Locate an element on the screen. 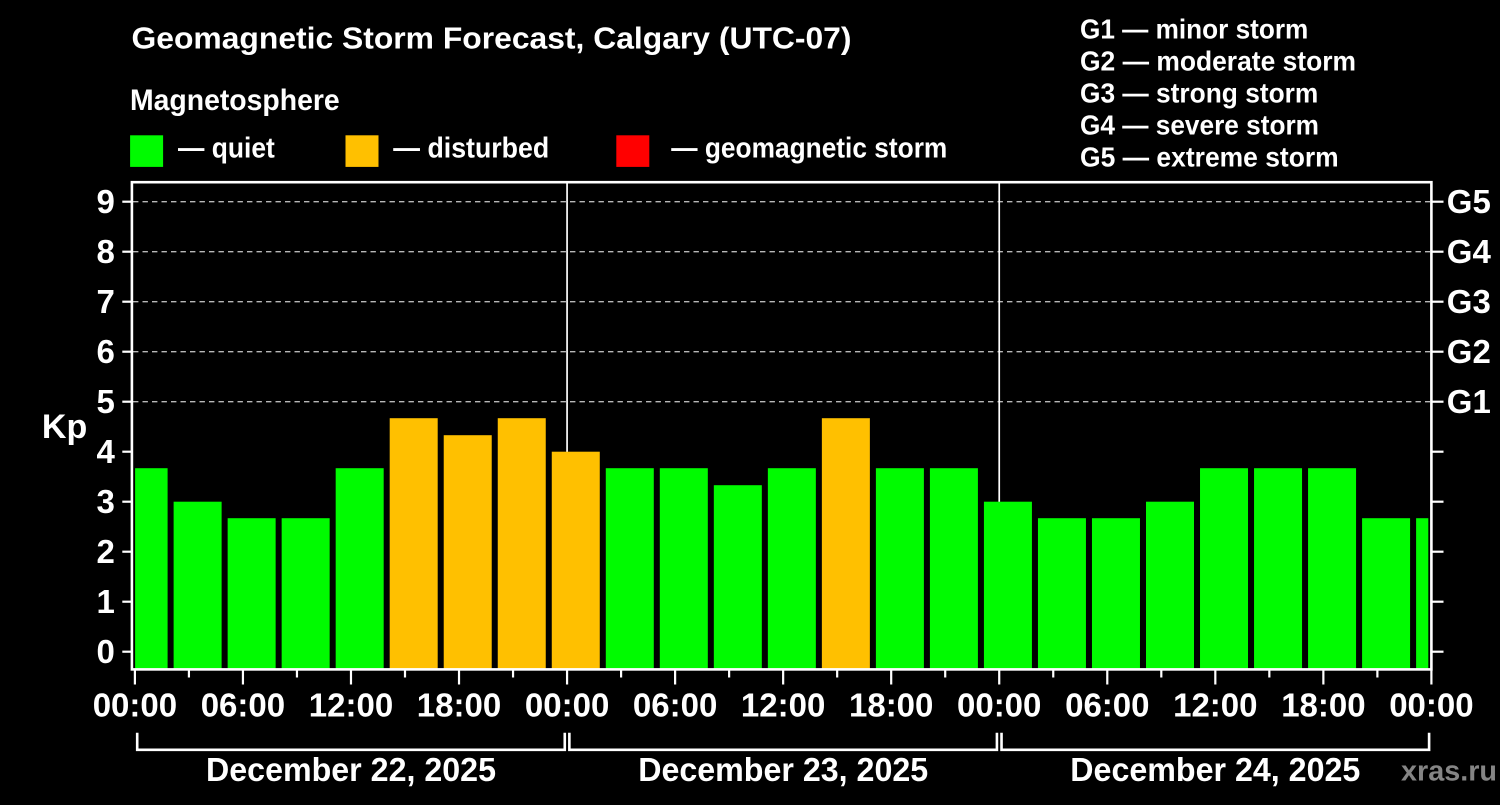  svg-text: G5 — extreme storm is located at coordinates (1209, 157).